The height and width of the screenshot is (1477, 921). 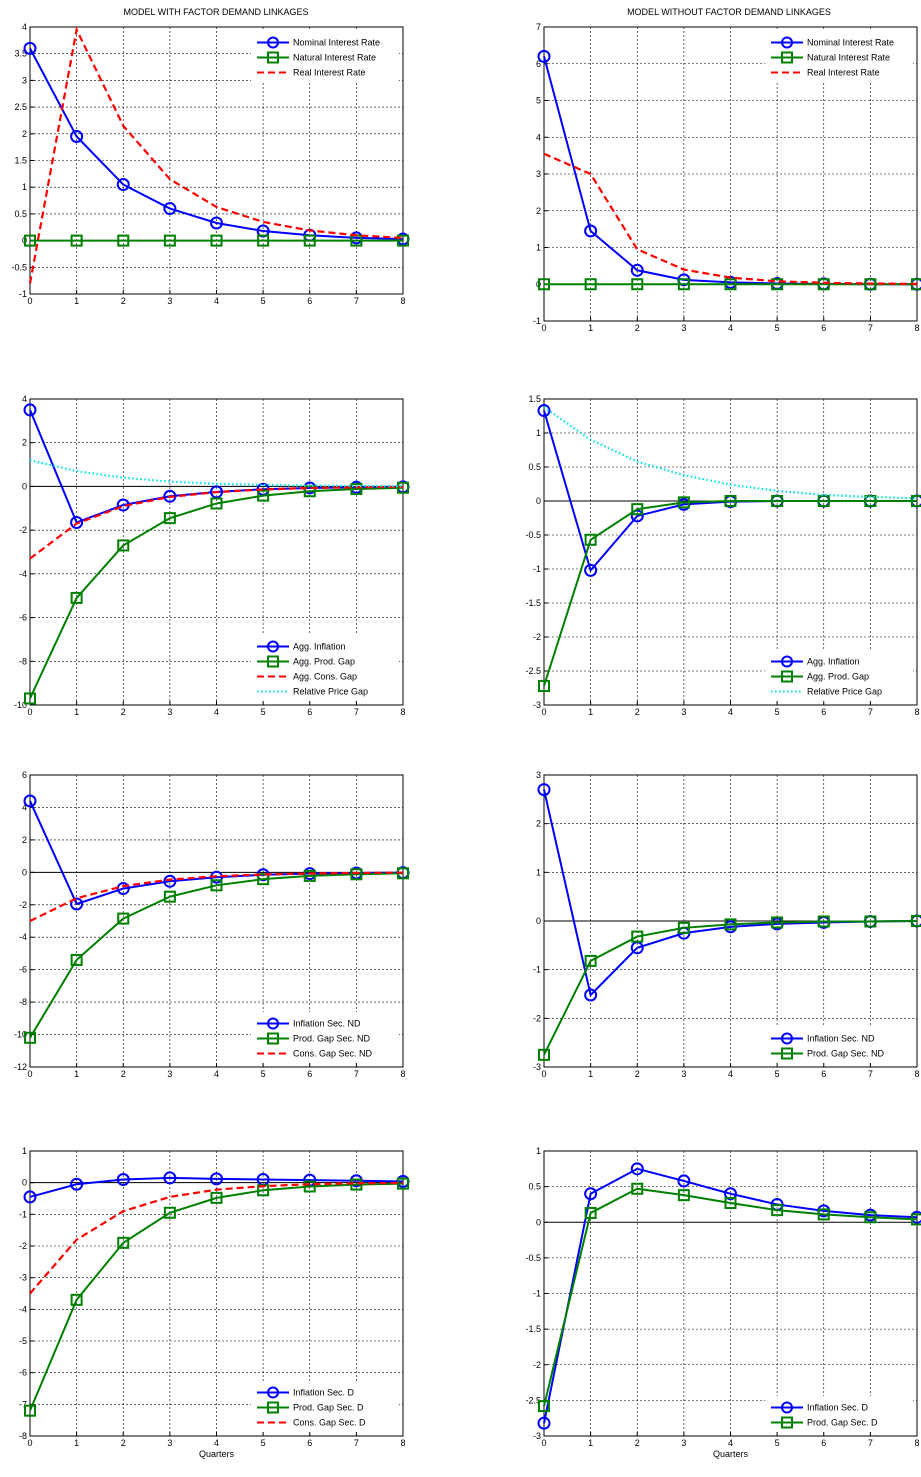 I want to click on legend-label: Natural Interest Rate, so click(x=334, y=58).